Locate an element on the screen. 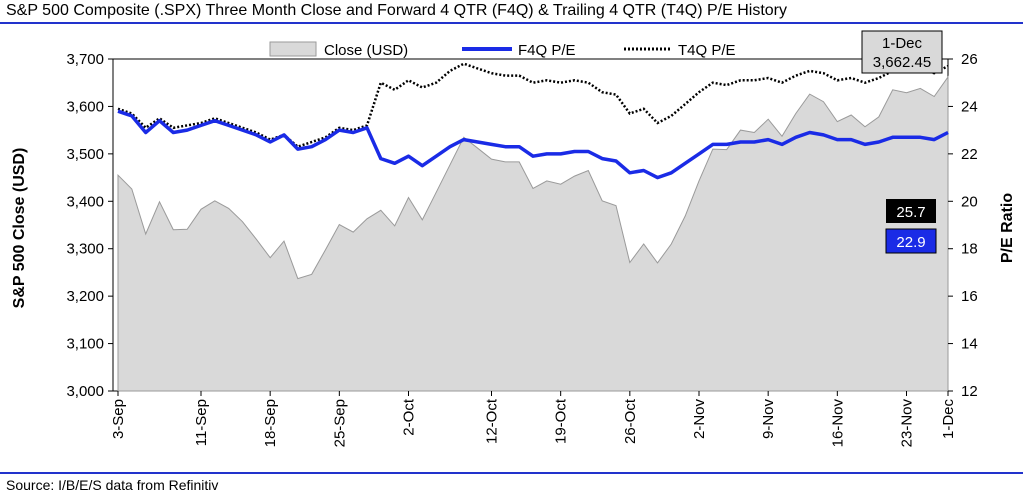 This screenshot has width=1023, height=498. right-tick-label: 16 is located at coordinates (969, 296).